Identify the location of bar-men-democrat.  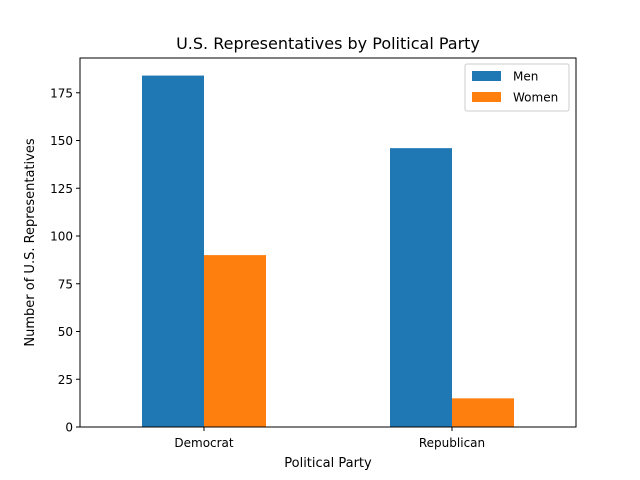
(173, 251).